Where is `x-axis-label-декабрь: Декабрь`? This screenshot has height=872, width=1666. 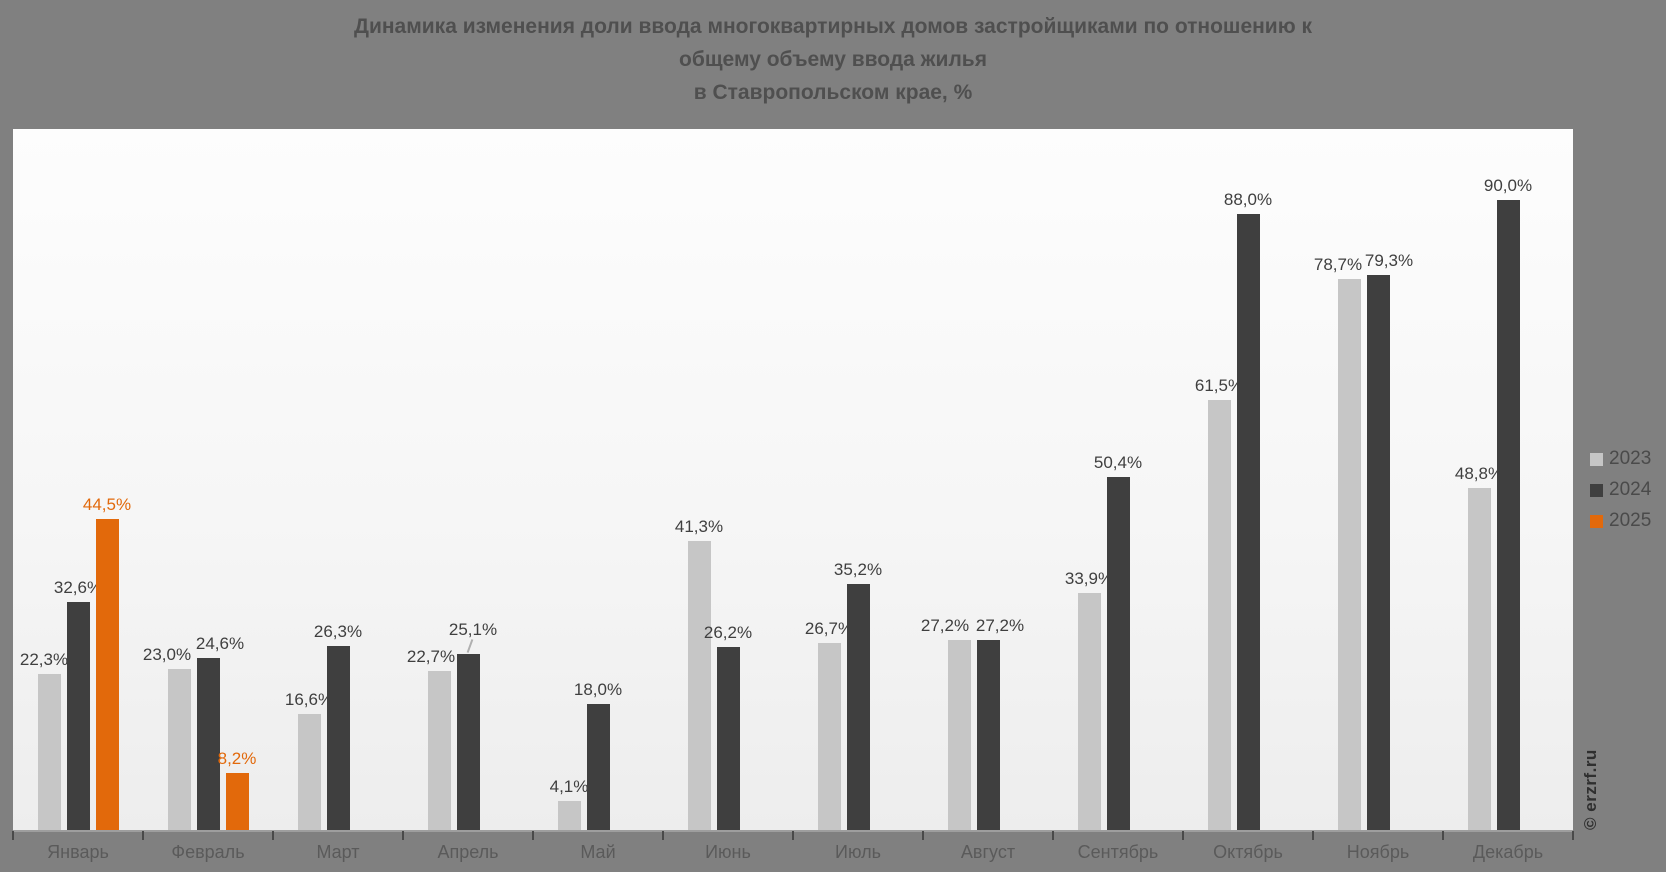 x-axis-label-декабрь: Декабрь is located at coordinates (1508, 852).